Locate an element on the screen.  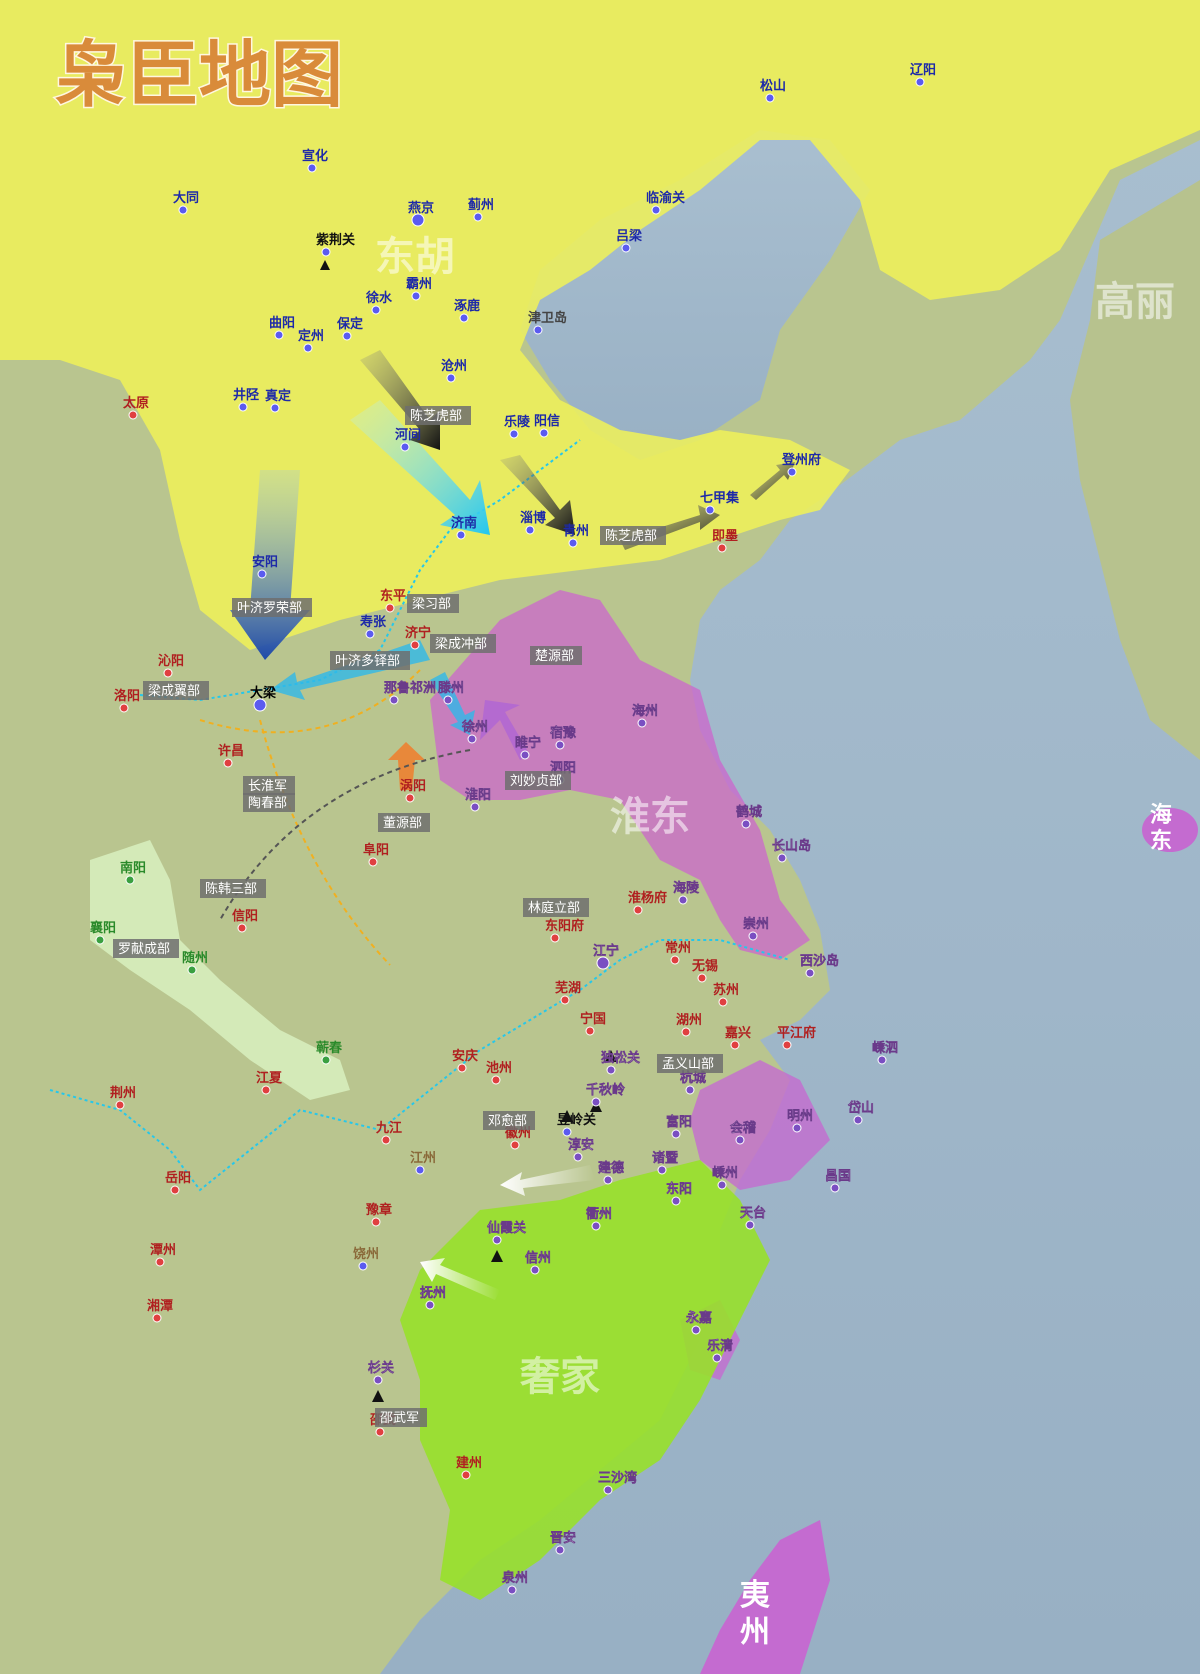
unit-label-box: 林庭立部 is located at coordinates (556, 907).